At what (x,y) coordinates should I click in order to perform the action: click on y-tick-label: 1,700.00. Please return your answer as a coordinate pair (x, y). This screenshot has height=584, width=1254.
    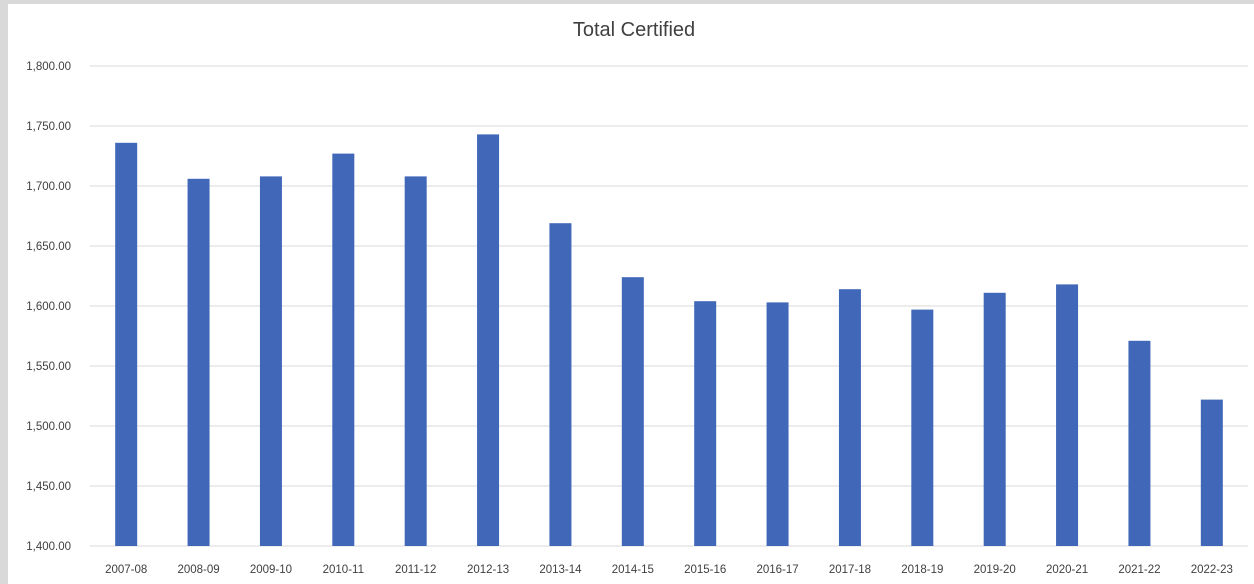
    Looking at the image, I should click on (48, 187).